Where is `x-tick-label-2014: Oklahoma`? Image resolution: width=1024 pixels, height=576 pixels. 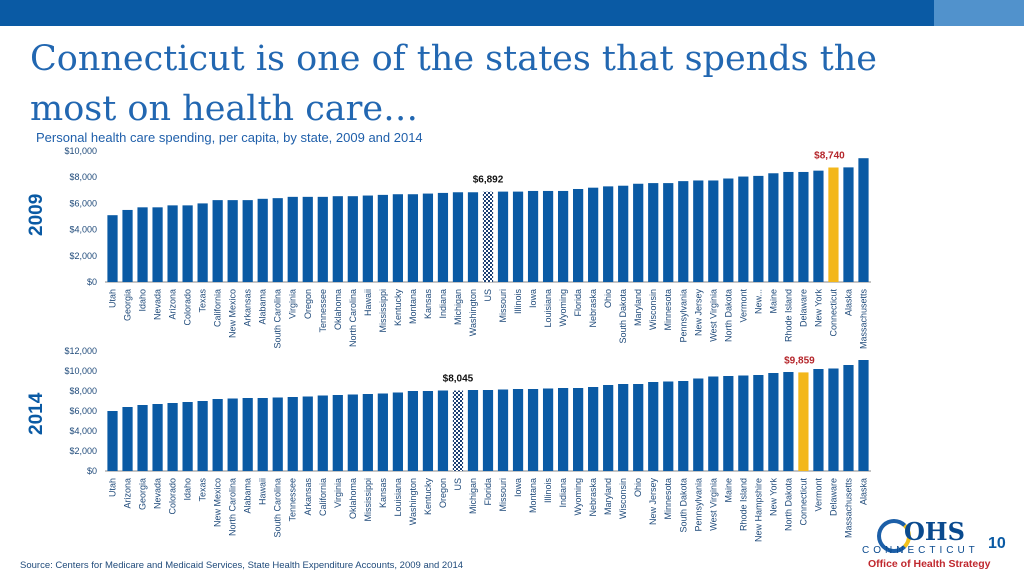 x-tick-label-2014: Oklahoma is located at coordinates (353, 498).